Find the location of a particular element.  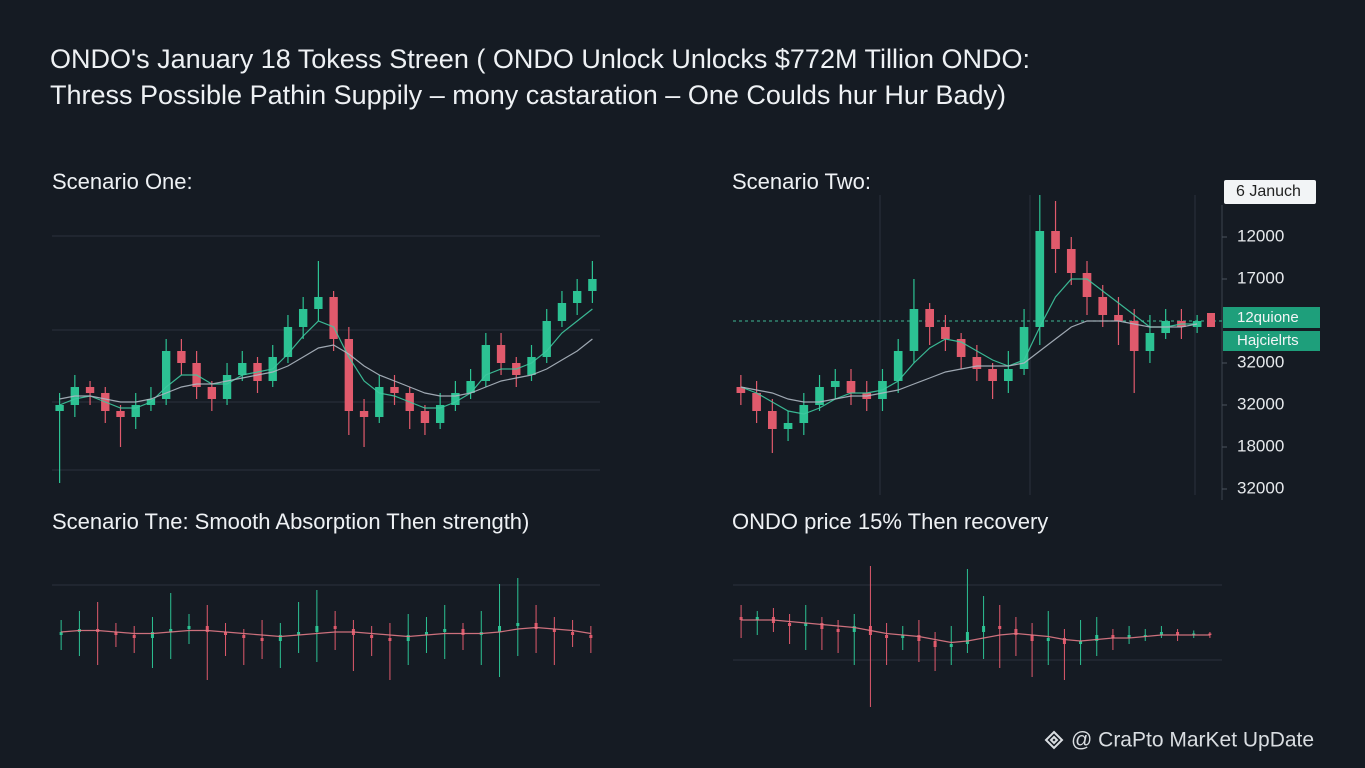

marker is located at coordinates (1211, 320).